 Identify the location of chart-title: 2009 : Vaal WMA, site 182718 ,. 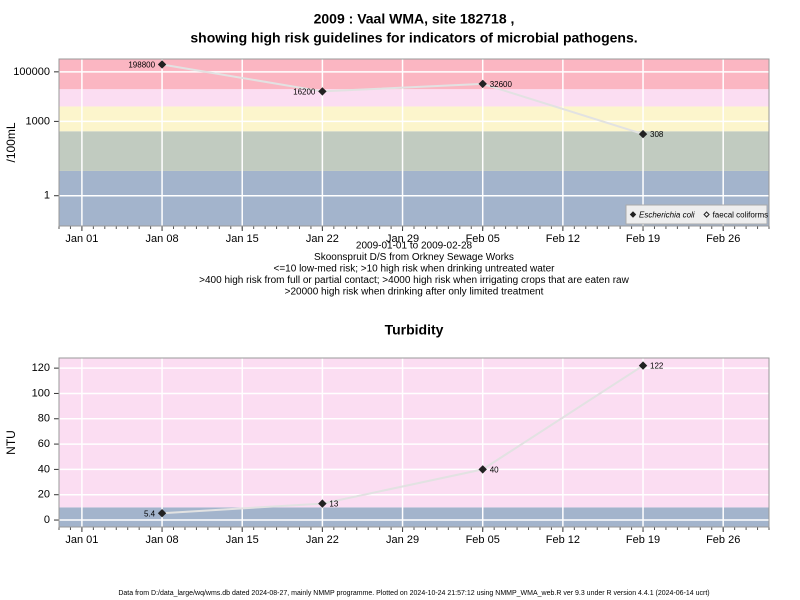
(414, 19).